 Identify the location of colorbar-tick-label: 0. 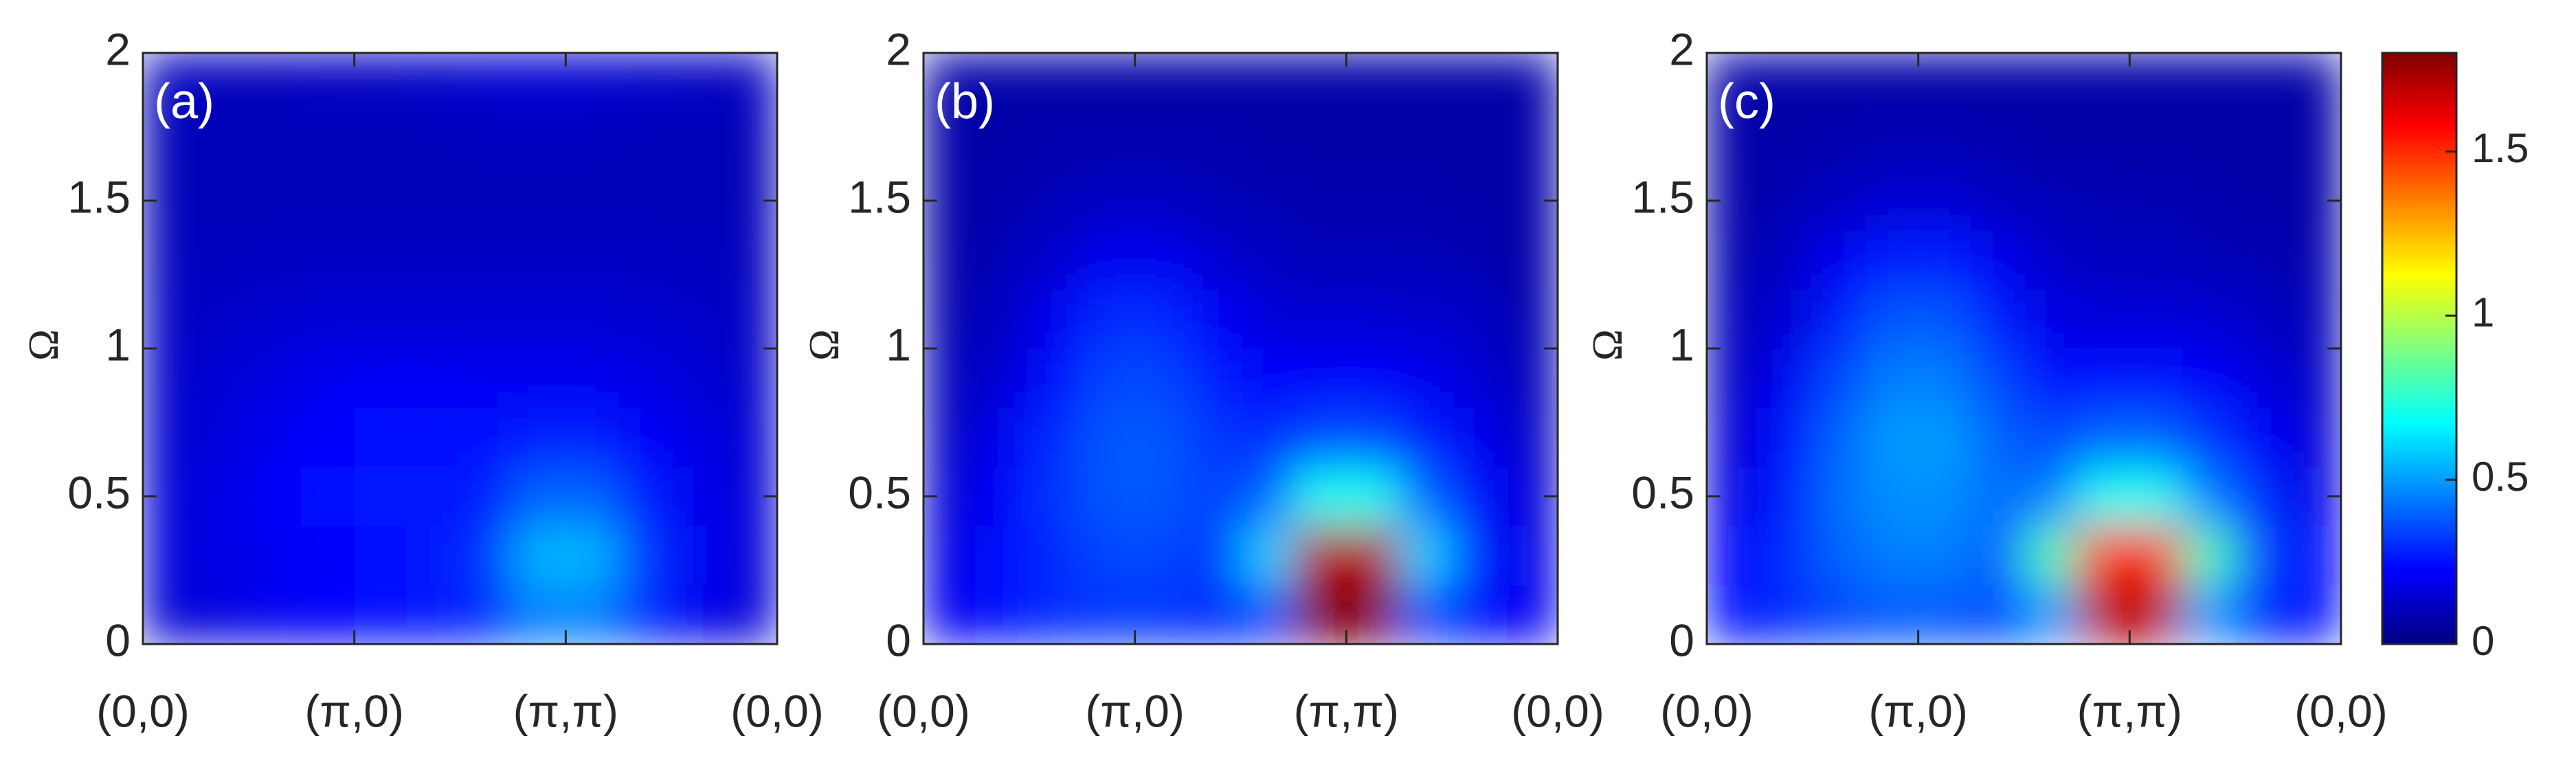
(2483, 641).